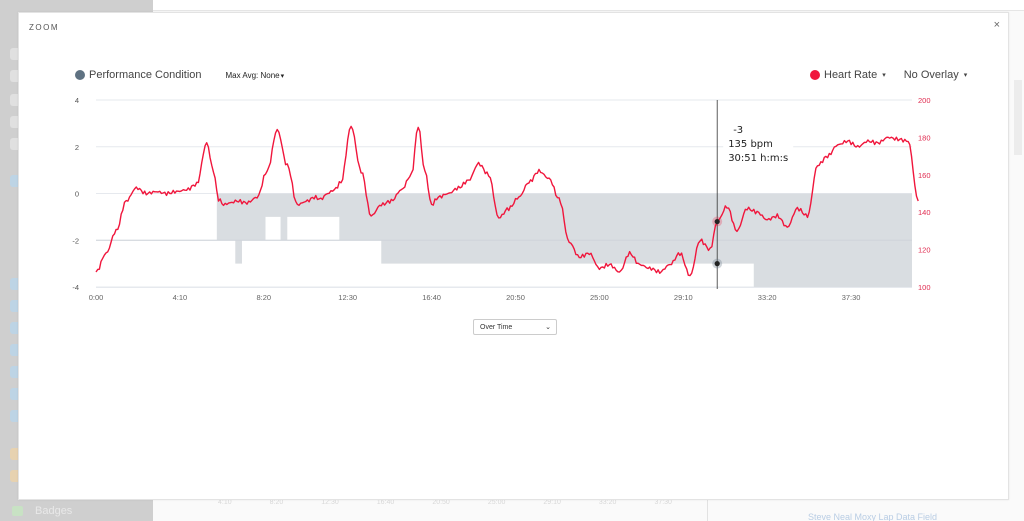 The height and width of the screenshot is (521, 1024). I want to click on background-axis-tick: 20:50, so click(441, 502).